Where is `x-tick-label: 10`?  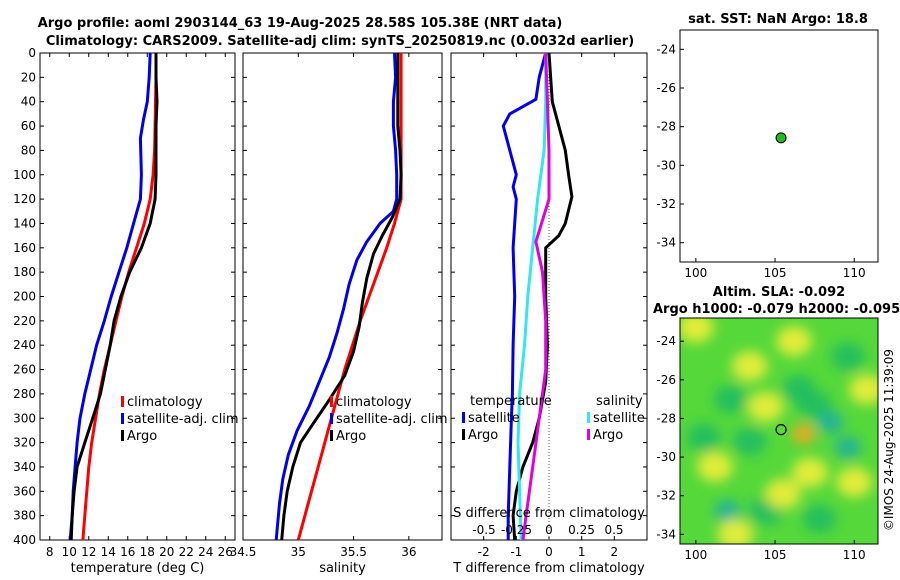 x-tick-label: 10 is located at coordinates (69, 552).